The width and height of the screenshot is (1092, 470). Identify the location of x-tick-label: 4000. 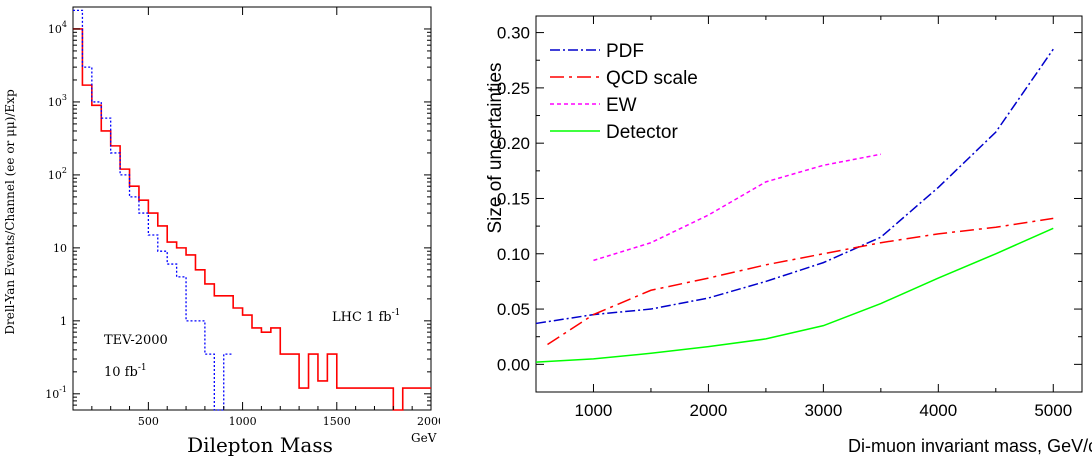
(938, 410).